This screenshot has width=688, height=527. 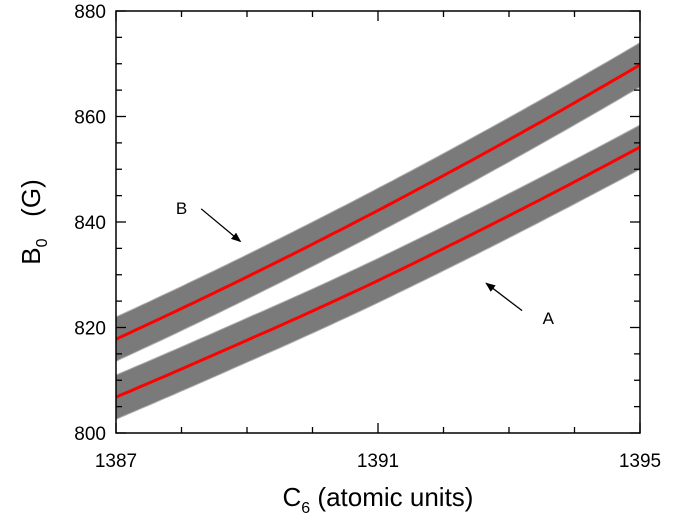 What do you see at coordinates (90, 434) in the screenshot?
I see `y-tick-label: 800` at bounding box center [90, 434].